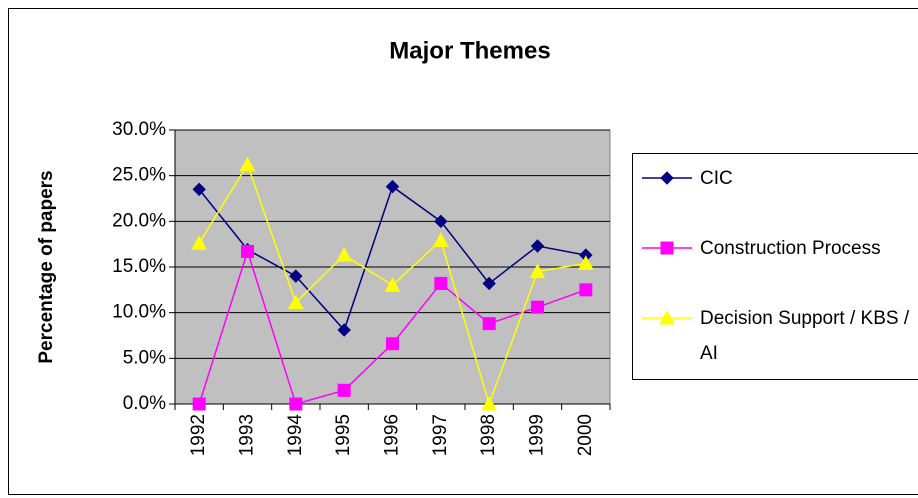 This screenshot has height=498, width=918. I want to click on y-tick-label: 5.0%, so click(144, 357).